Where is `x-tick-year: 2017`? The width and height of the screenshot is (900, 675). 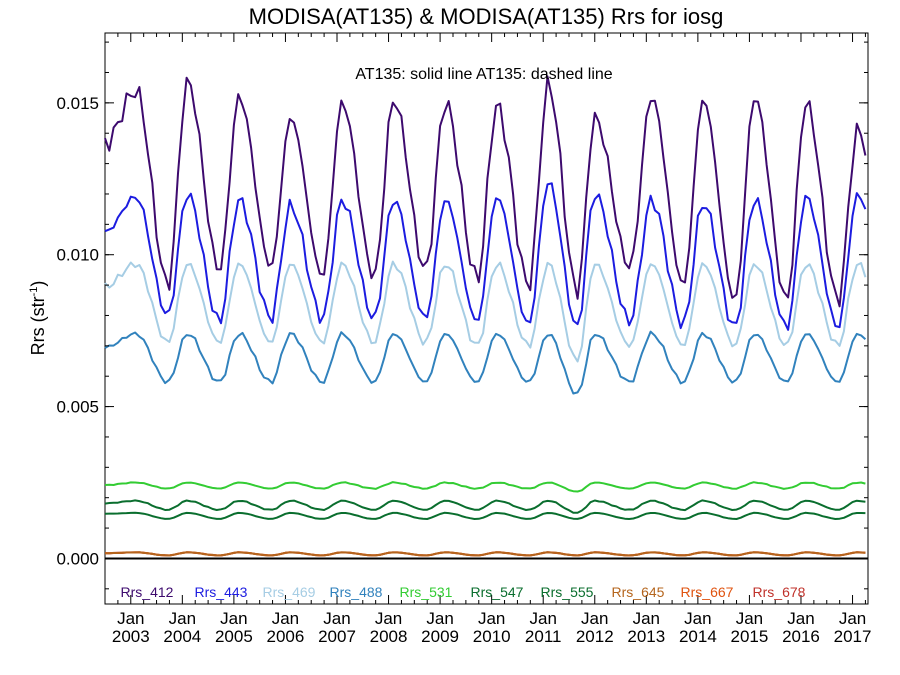
x-tick-year: 2017 is located at coordinates (853, 636).